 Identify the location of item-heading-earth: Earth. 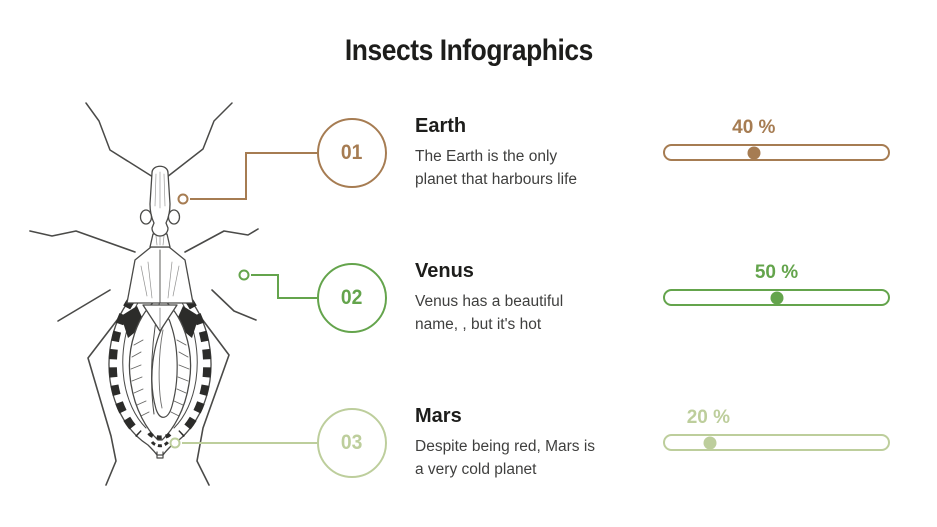
(441, 126).